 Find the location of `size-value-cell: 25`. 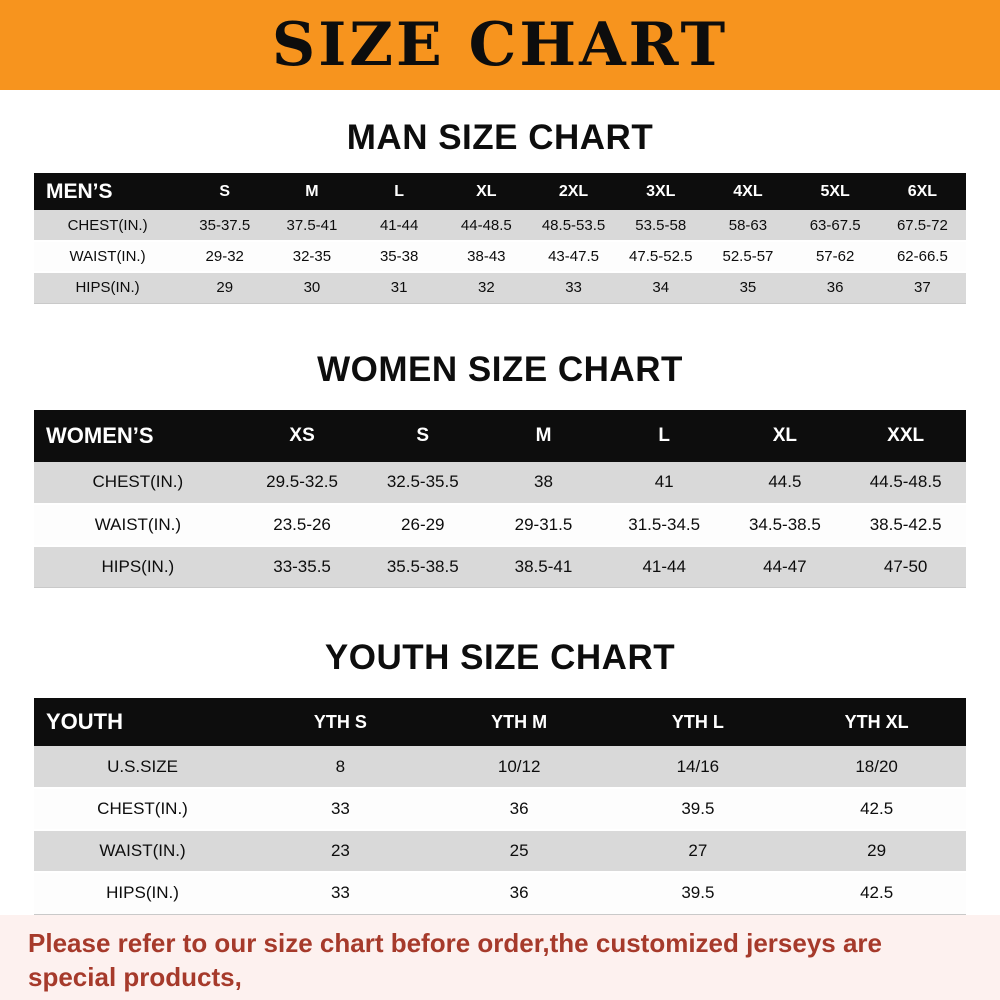

size-value-cell: 25 is located at coordinates (519, 850).